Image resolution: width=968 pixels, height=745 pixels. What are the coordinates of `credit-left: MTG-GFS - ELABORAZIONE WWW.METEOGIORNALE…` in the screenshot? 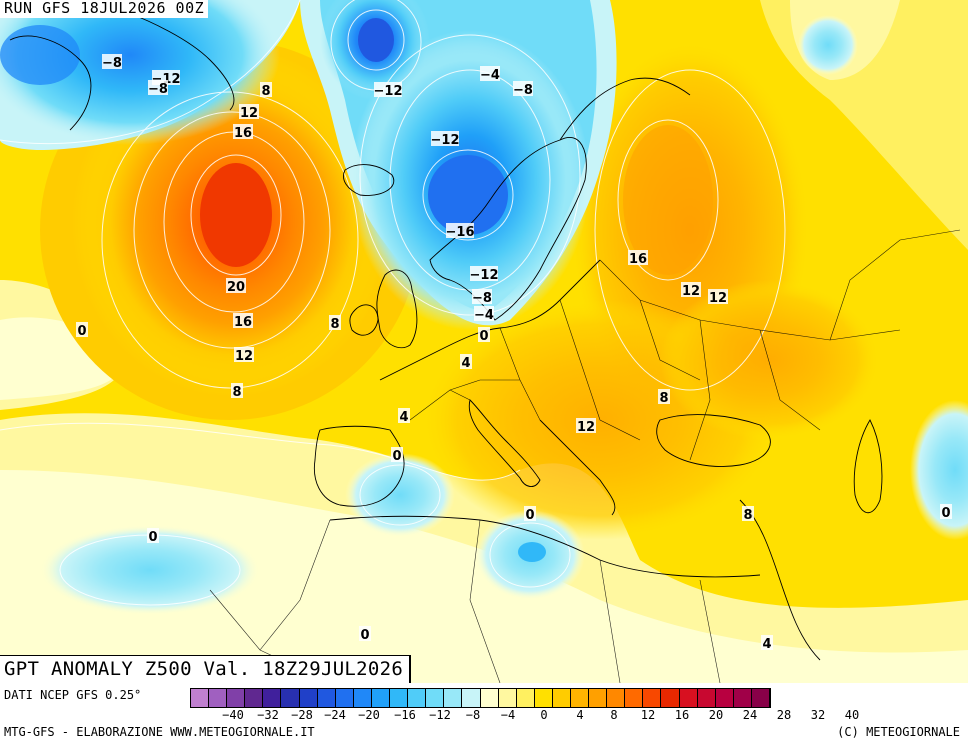 It's located at (159, 732).